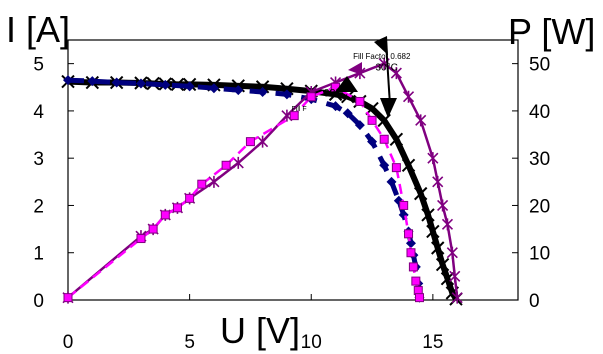 This screenshot has height=354, width=603. What do you see at coordinates (355, 68) in the screenshot?
I see `annotation-arrow-left` at bounding box center [355, 68].